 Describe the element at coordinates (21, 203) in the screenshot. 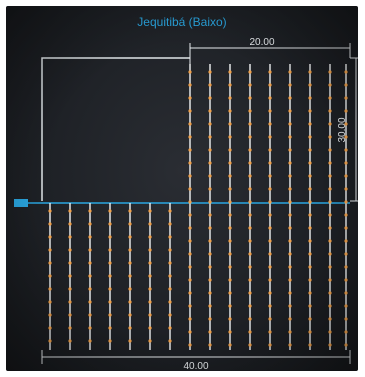

I see `level-marker: ±0` at that location.